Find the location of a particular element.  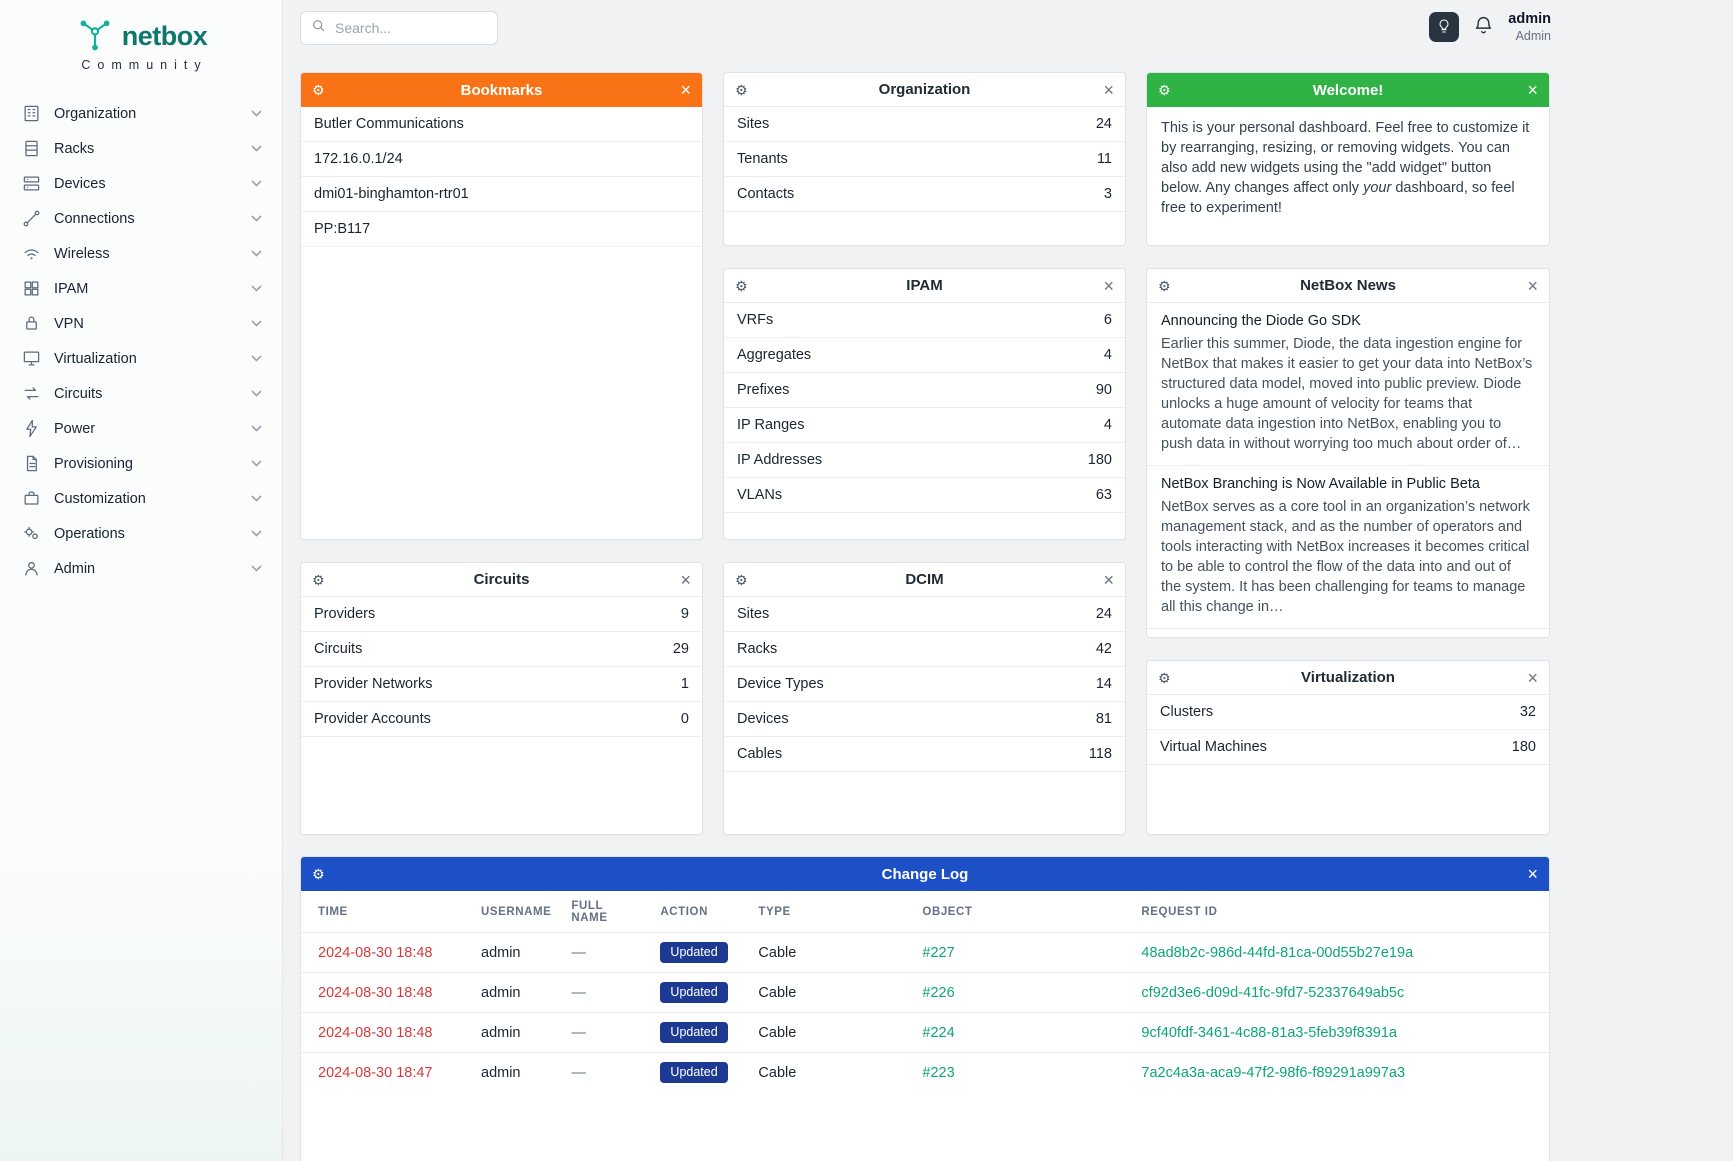

stat-row: Clusters 32 is located at coordinates (1348, 712).